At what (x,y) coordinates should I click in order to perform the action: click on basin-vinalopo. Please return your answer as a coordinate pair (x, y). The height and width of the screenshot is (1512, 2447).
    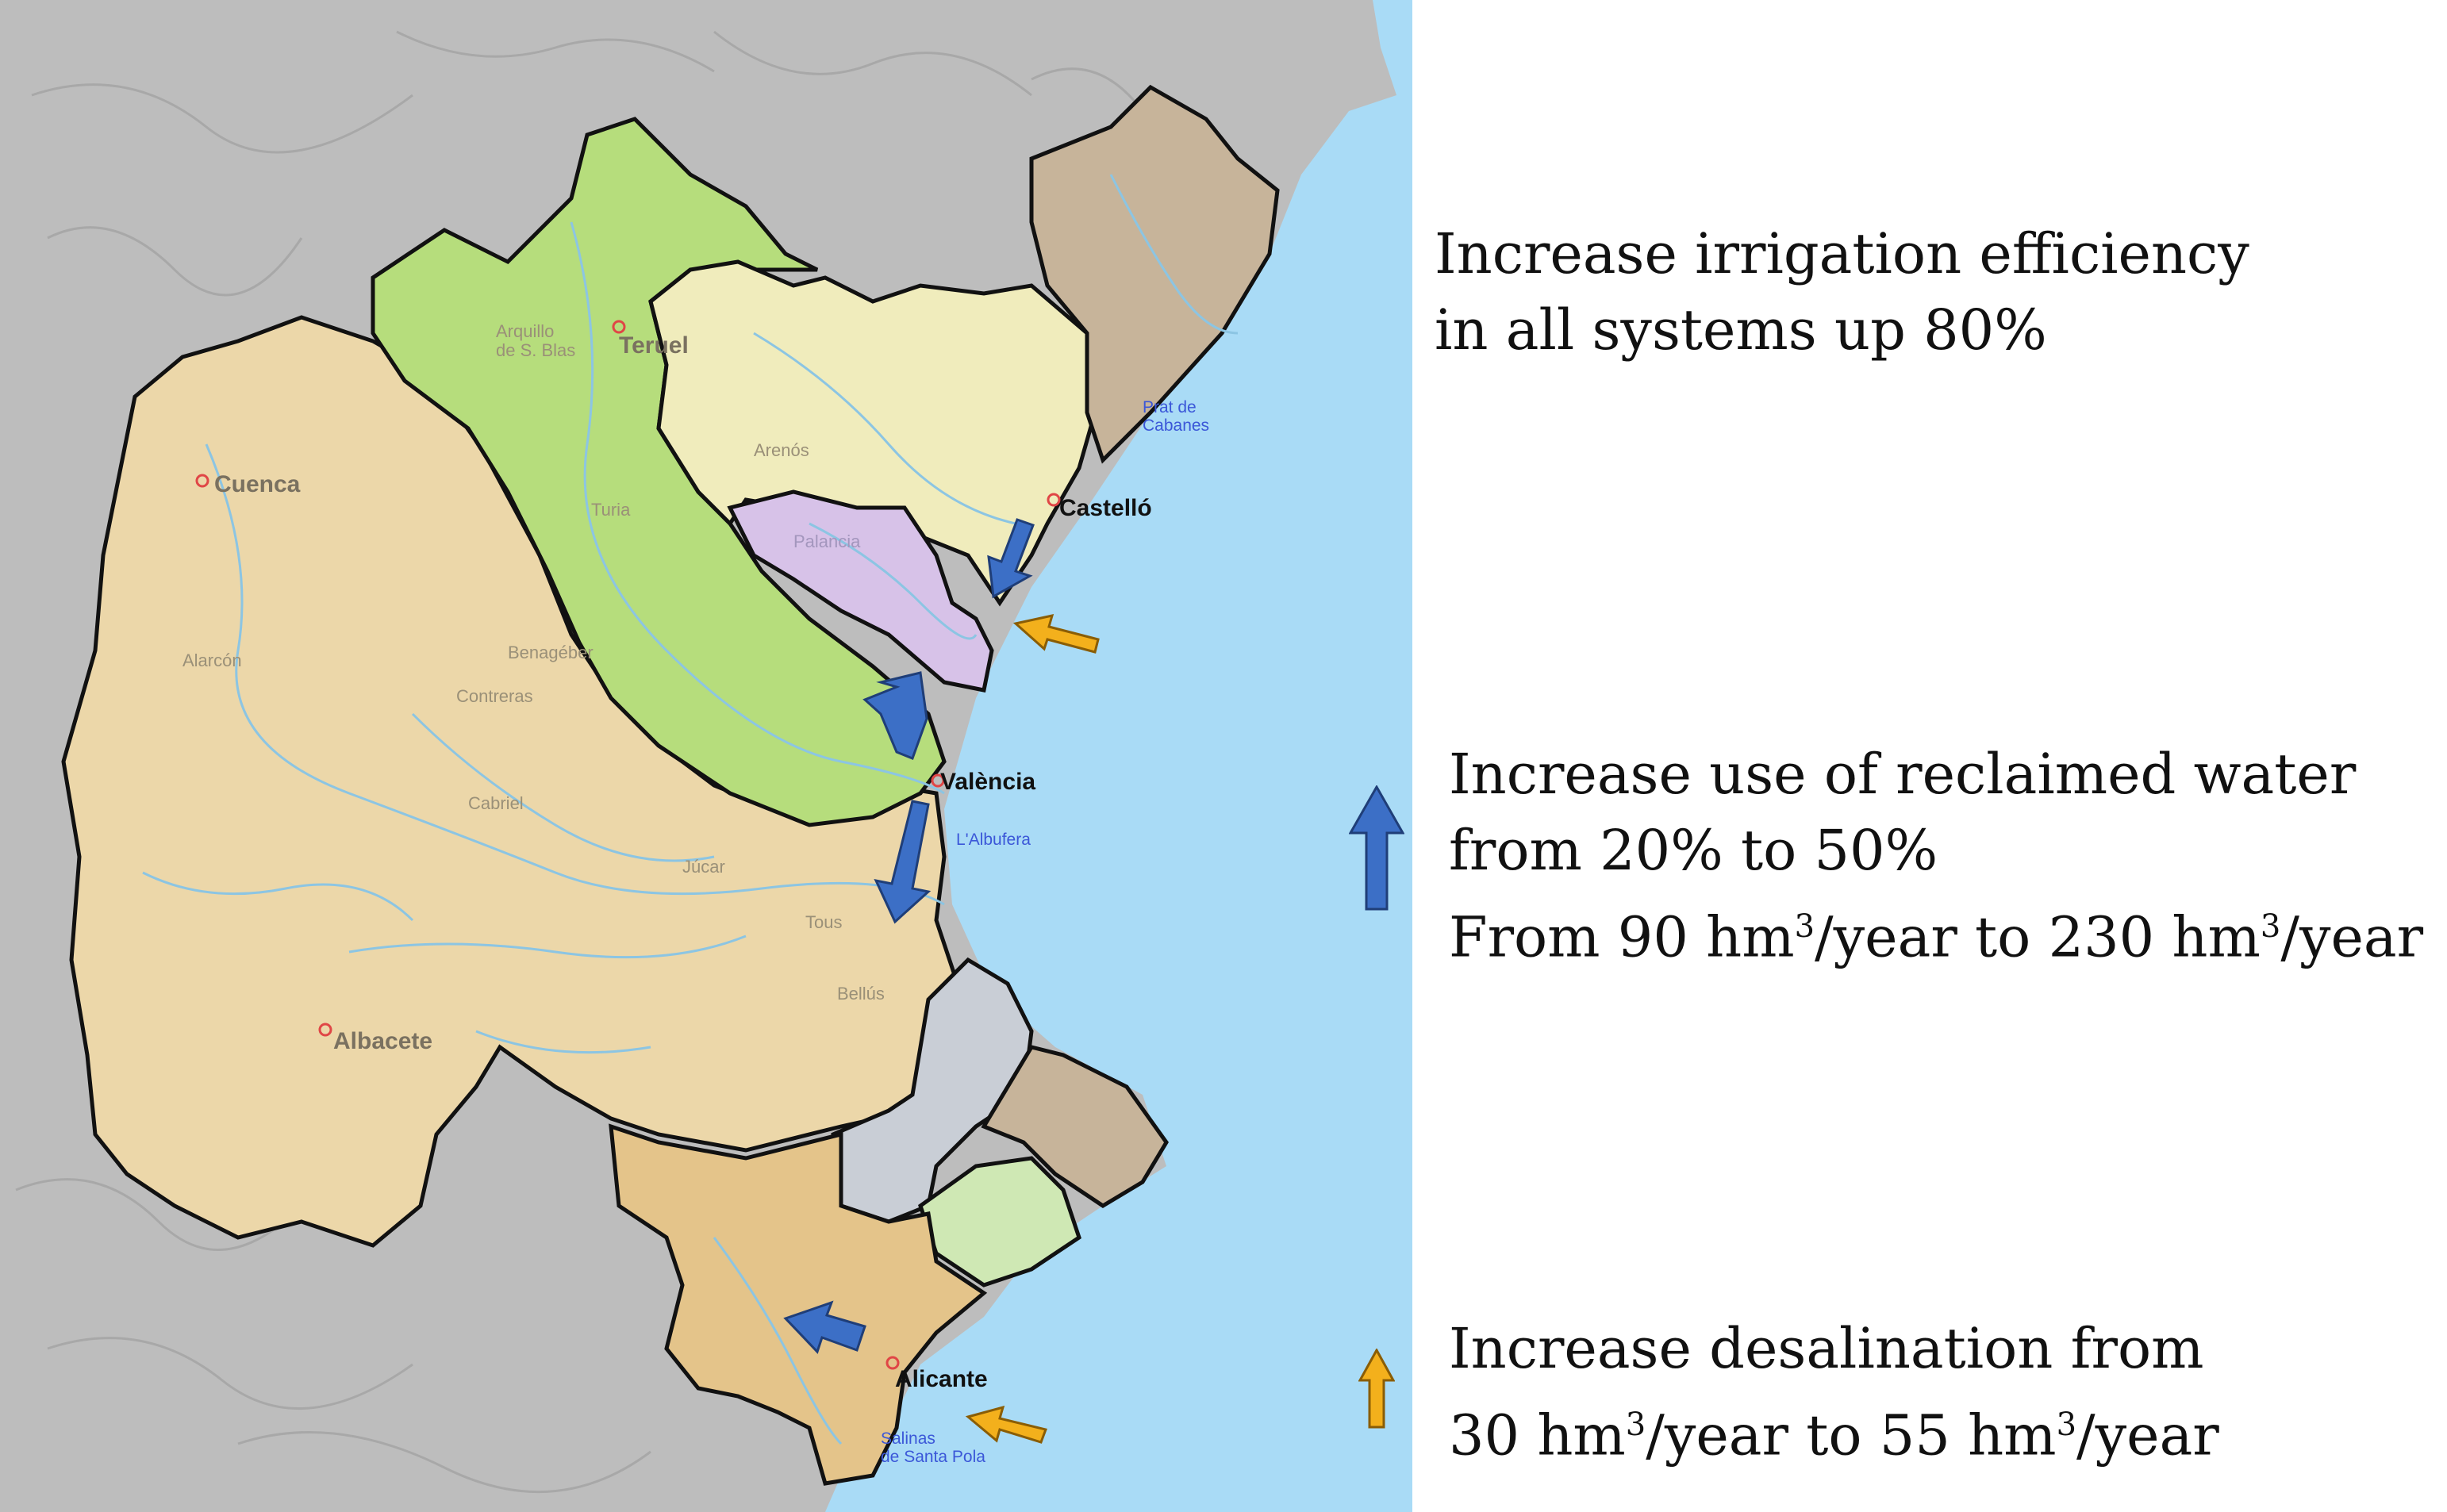
    Looking at the image, I should click on (798, 1305).